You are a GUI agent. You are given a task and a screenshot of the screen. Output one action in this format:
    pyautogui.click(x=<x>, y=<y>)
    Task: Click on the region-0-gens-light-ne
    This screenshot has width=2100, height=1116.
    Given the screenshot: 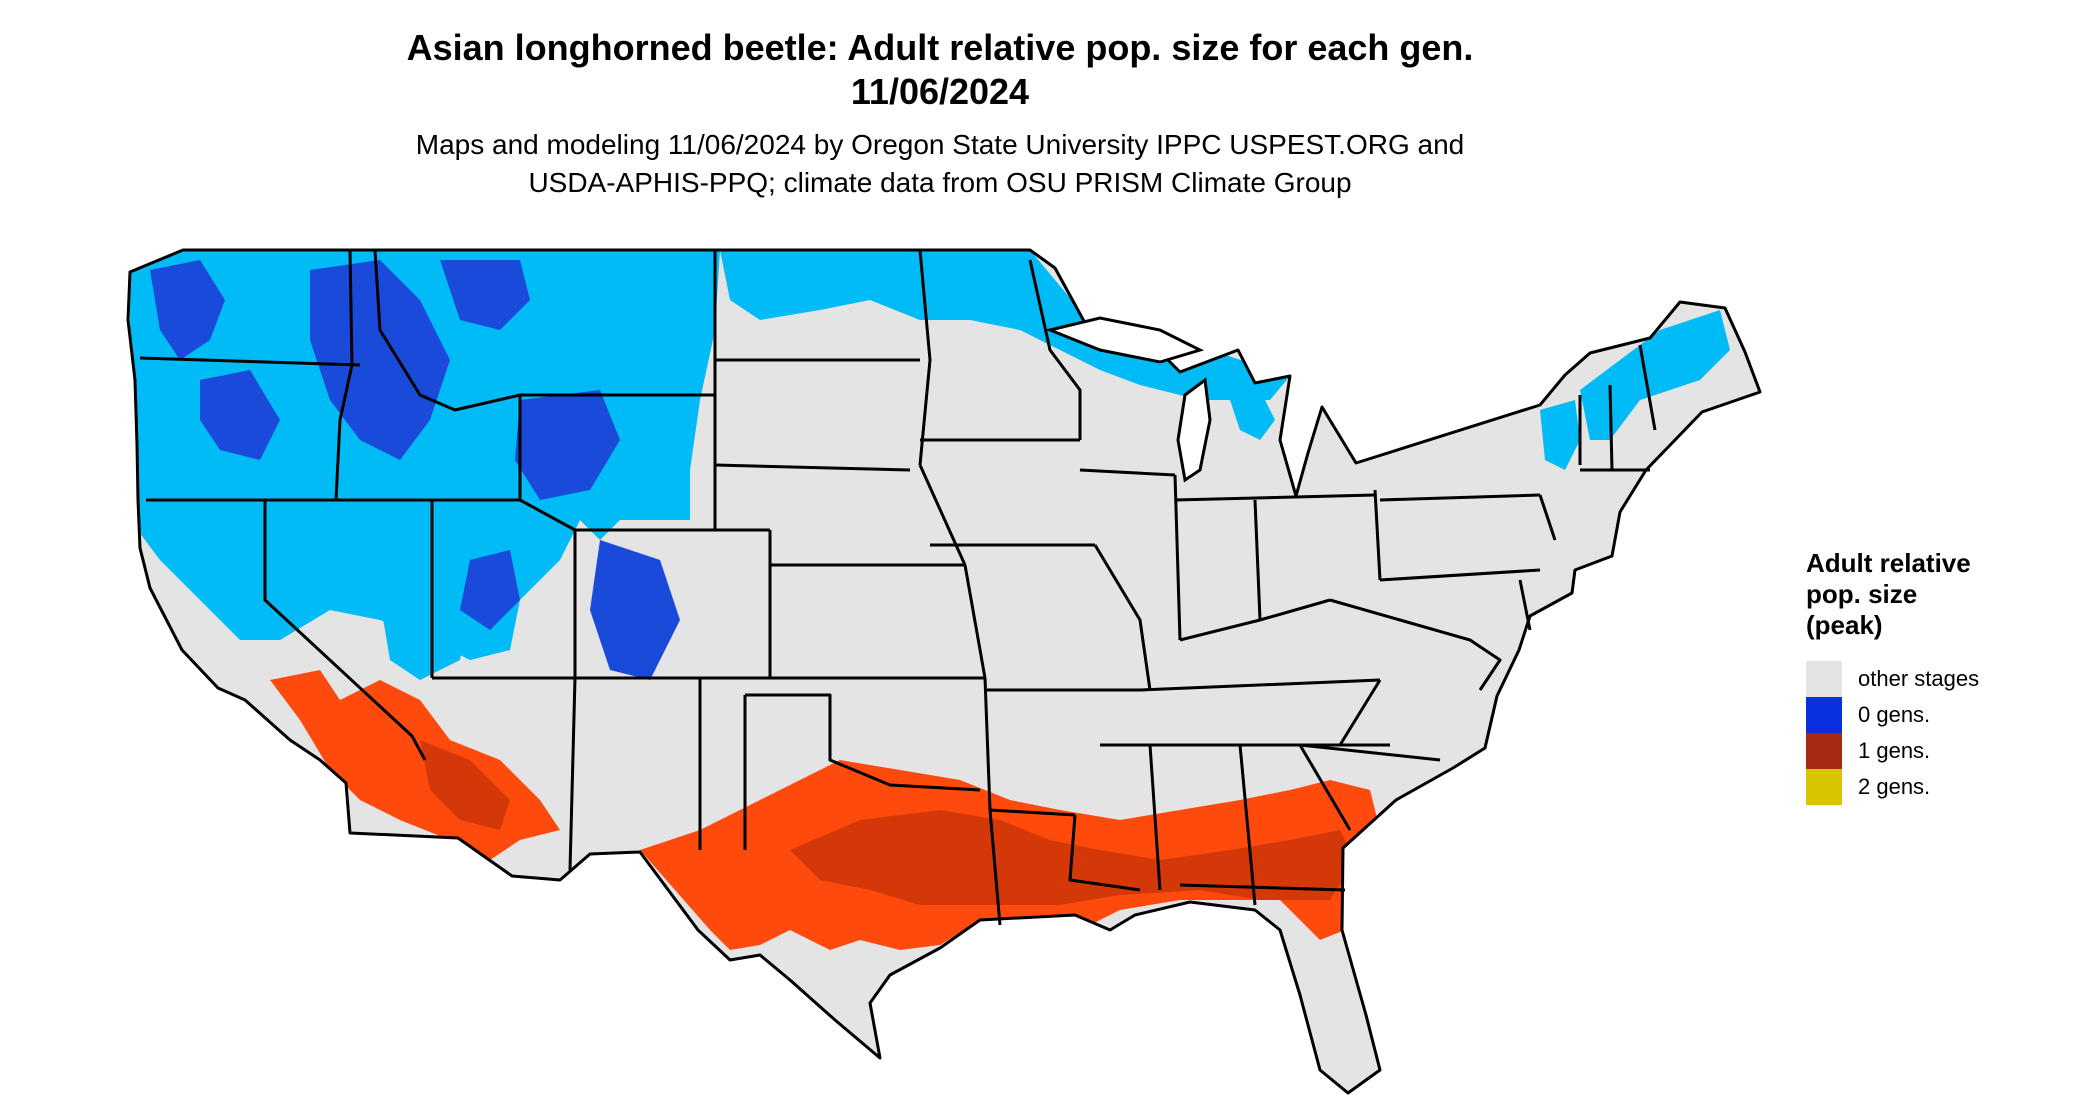 What is the action you would take?
    pyautogui.click(x=1655, y=375)
    